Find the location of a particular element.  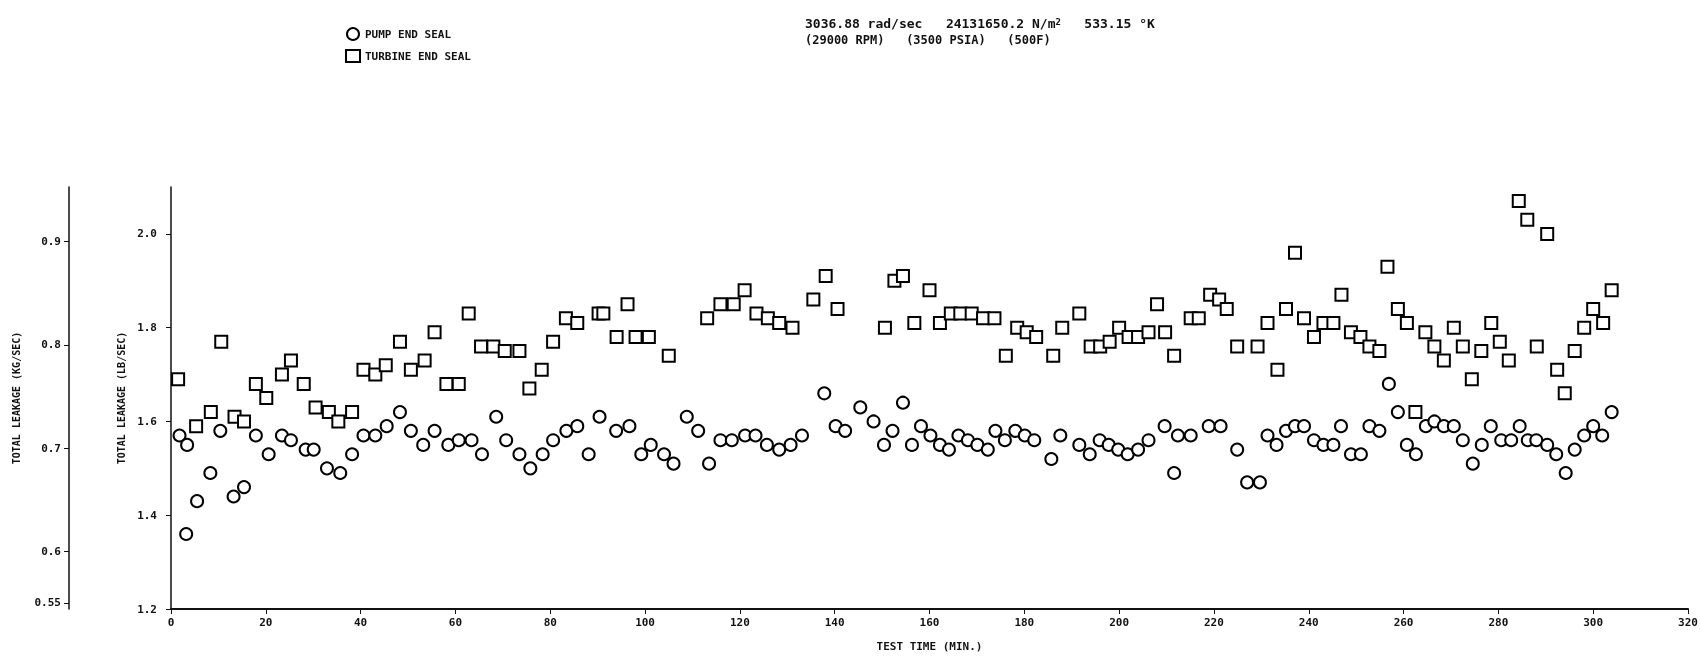

x-tick-label: 40 is located at coordinates (361, 622).